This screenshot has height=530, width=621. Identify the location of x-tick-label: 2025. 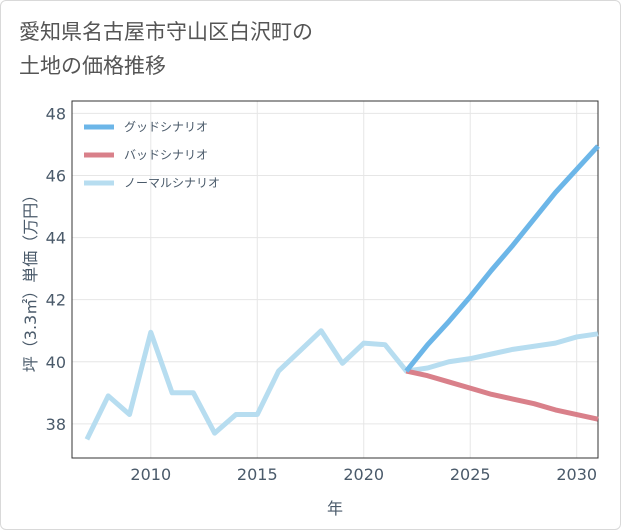
(470, 474).